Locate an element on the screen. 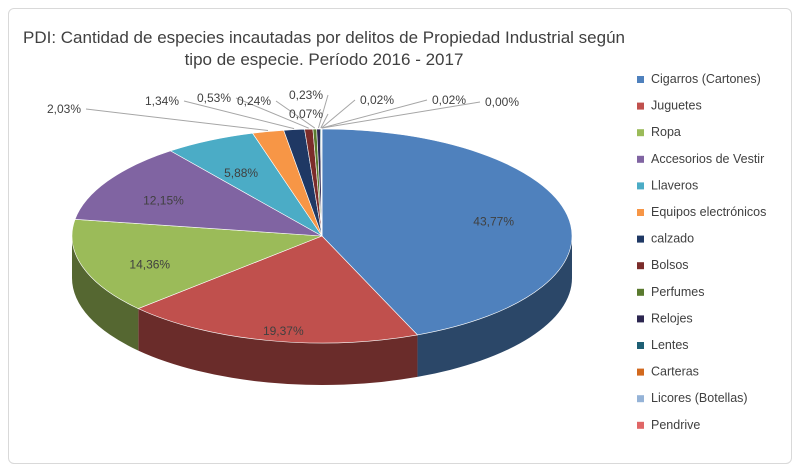  data-label-8: 0,24% is located at coordinates (254, 101).